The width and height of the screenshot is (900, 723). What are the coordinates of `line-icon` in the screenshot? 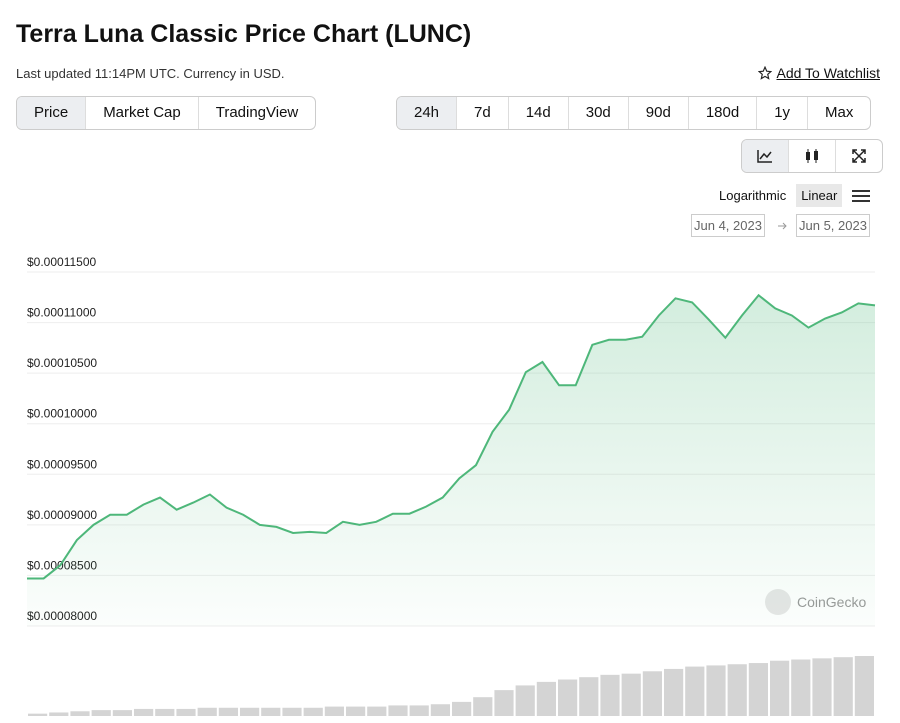 It's located at (764, 156).